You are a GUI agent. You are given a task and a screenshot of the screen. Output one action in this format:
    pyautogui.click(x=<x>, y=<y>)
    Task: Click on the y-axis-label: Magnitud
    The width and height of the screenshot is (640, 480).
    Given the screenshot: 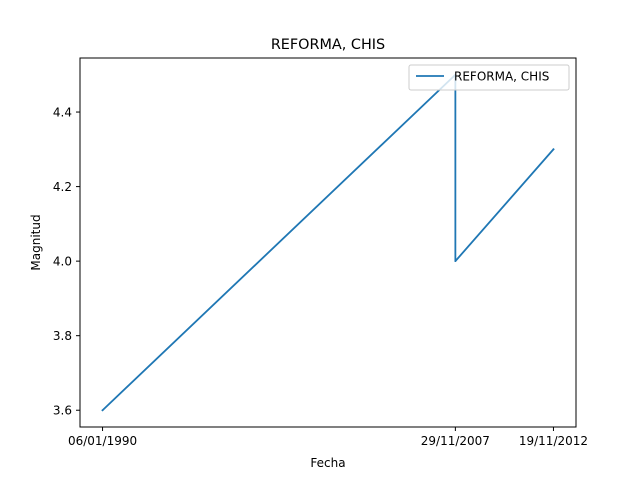 What is the action you would take?
    pyautogui.click(x=36, y=242)
    